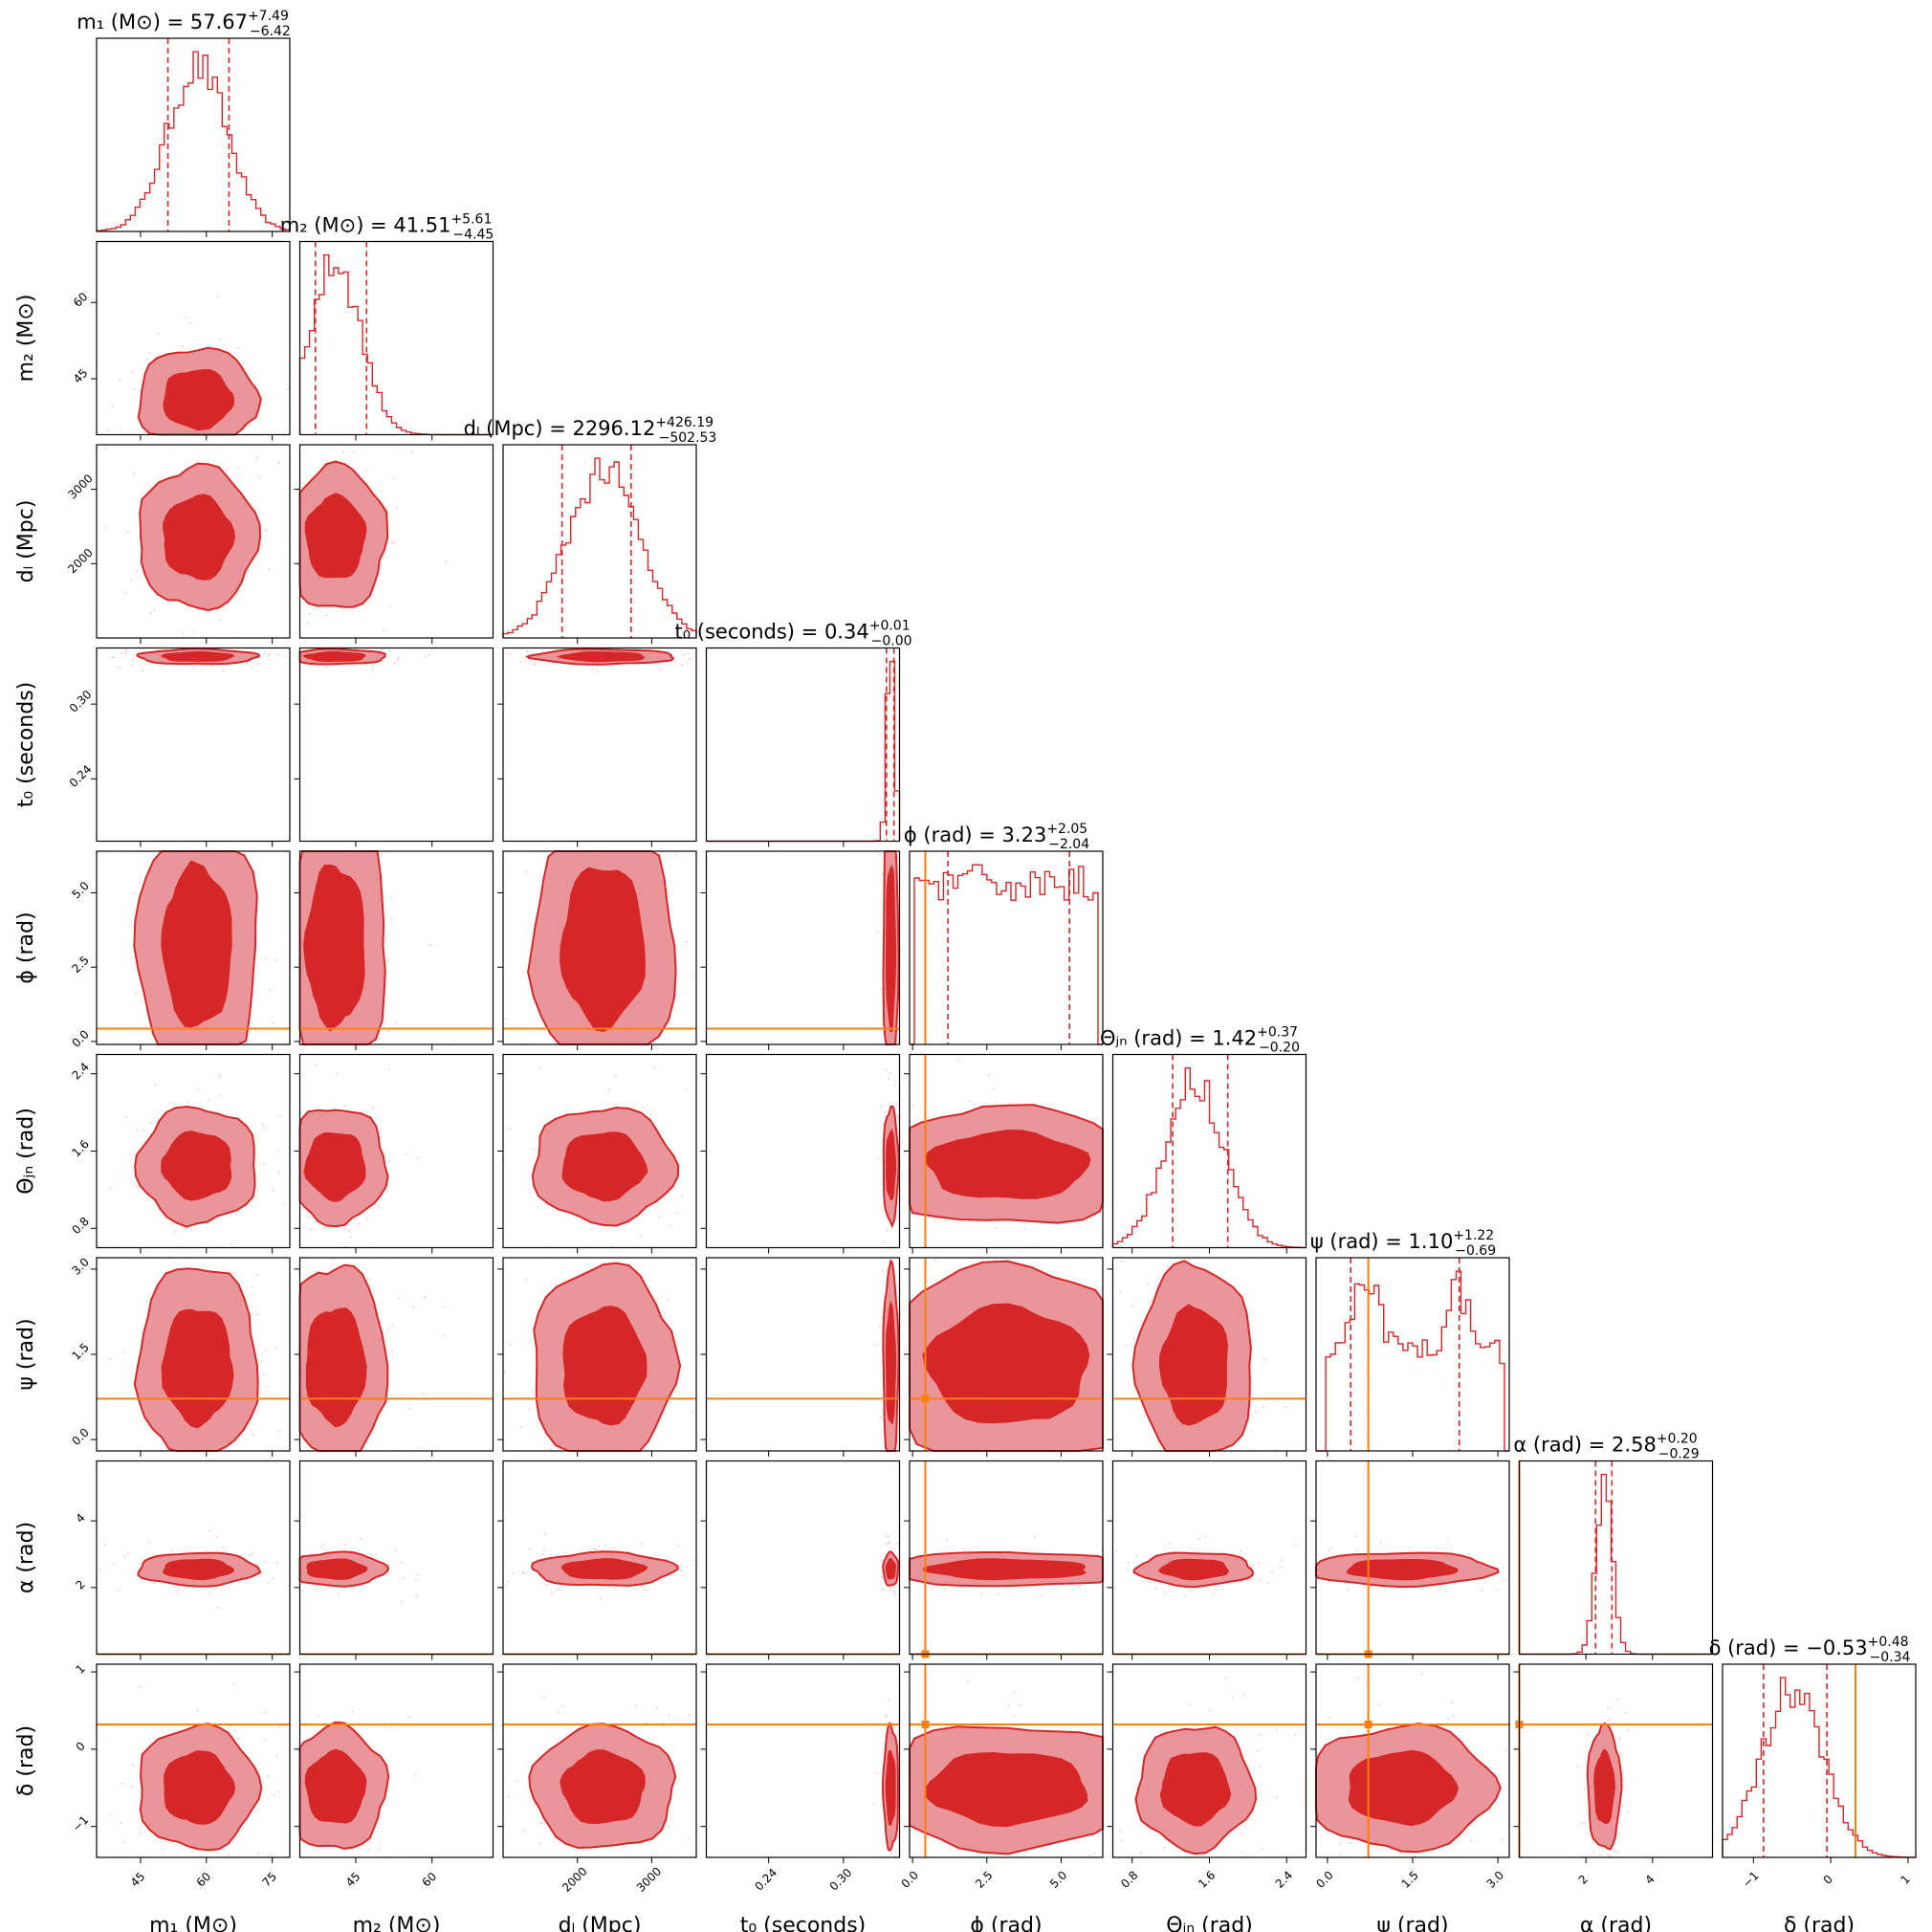  I want to click on y-tick-label: 1, so click(81, 1669).